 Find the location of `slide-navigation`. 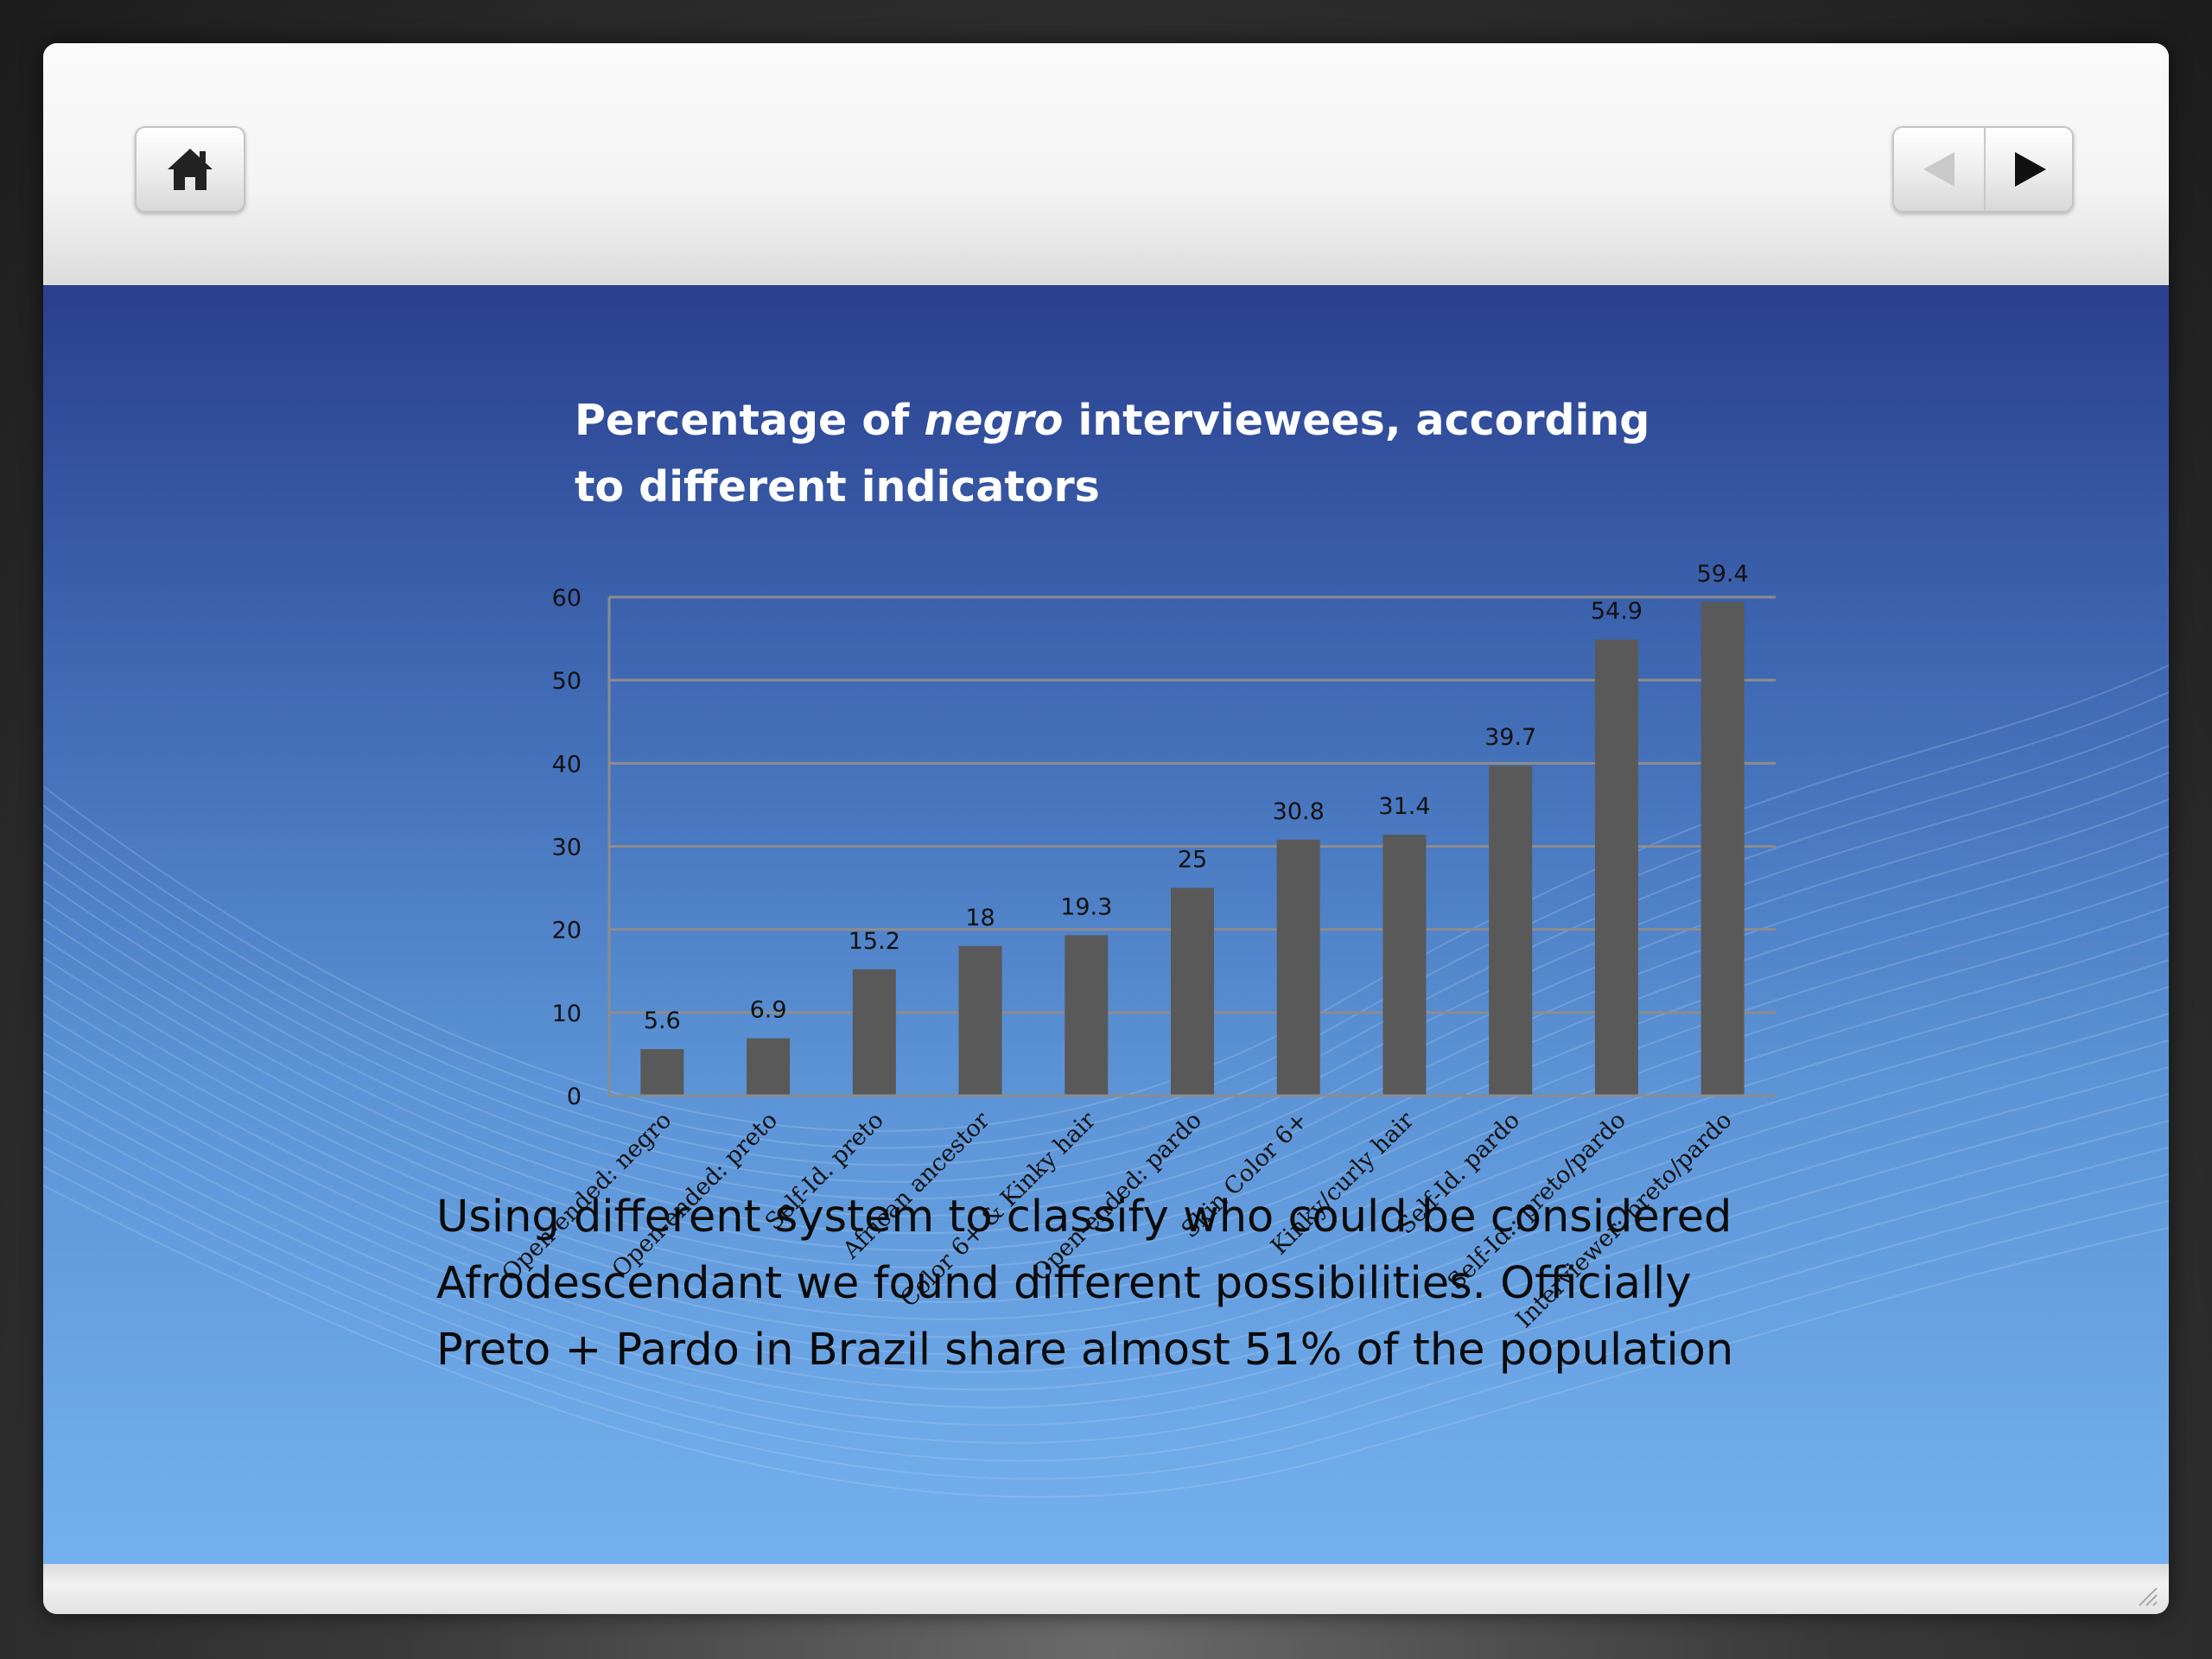

slide-navigation is located at coordinates (1983, 169).